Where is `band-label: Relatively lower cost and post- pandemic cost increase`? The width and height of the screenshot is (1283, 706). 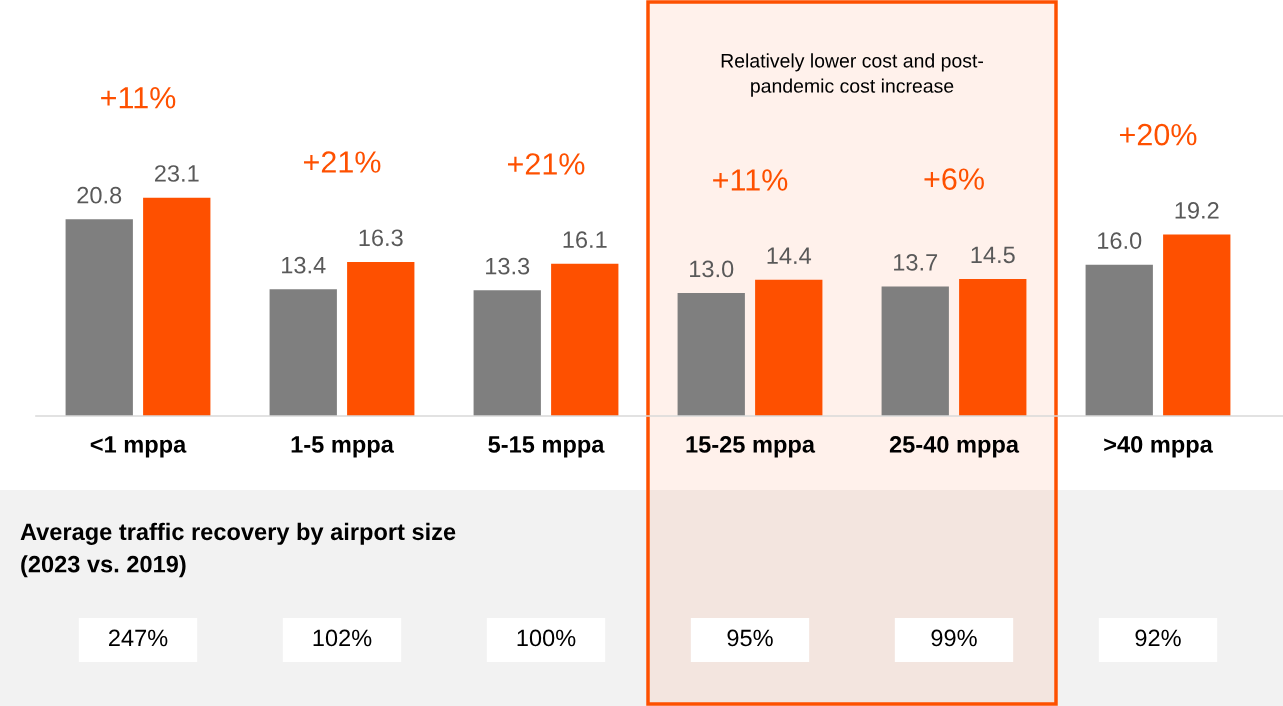 band-label: Relatively lower cost and post- pandemic cost increase is located at coordinates (852, 75).